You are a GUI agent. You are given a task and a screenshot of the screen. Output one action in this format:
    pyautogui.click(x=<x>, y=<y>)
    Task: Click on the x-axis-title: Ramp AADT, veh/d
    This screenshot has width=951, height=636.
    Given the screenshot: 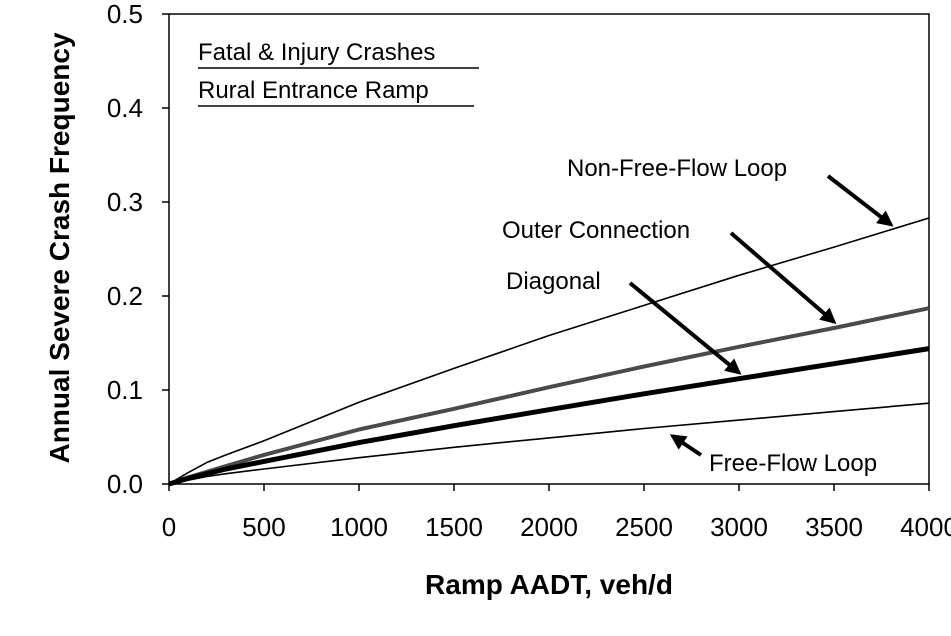 What is the action you would take?
    pyautogui.click(x=549, y=584)
    